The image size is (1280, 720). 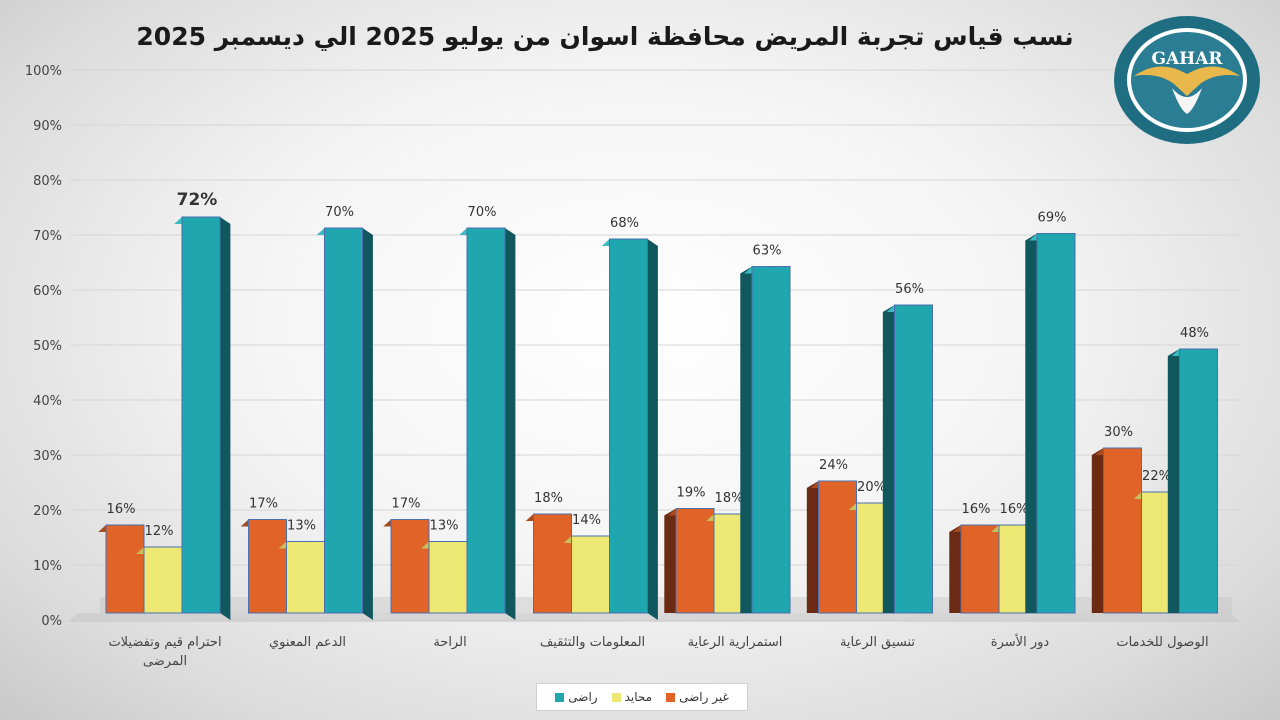 What do you see at coordinates (1118, 432) in the screenshot?
I see `data-label: 30%` at bounding box center [1118, 432].